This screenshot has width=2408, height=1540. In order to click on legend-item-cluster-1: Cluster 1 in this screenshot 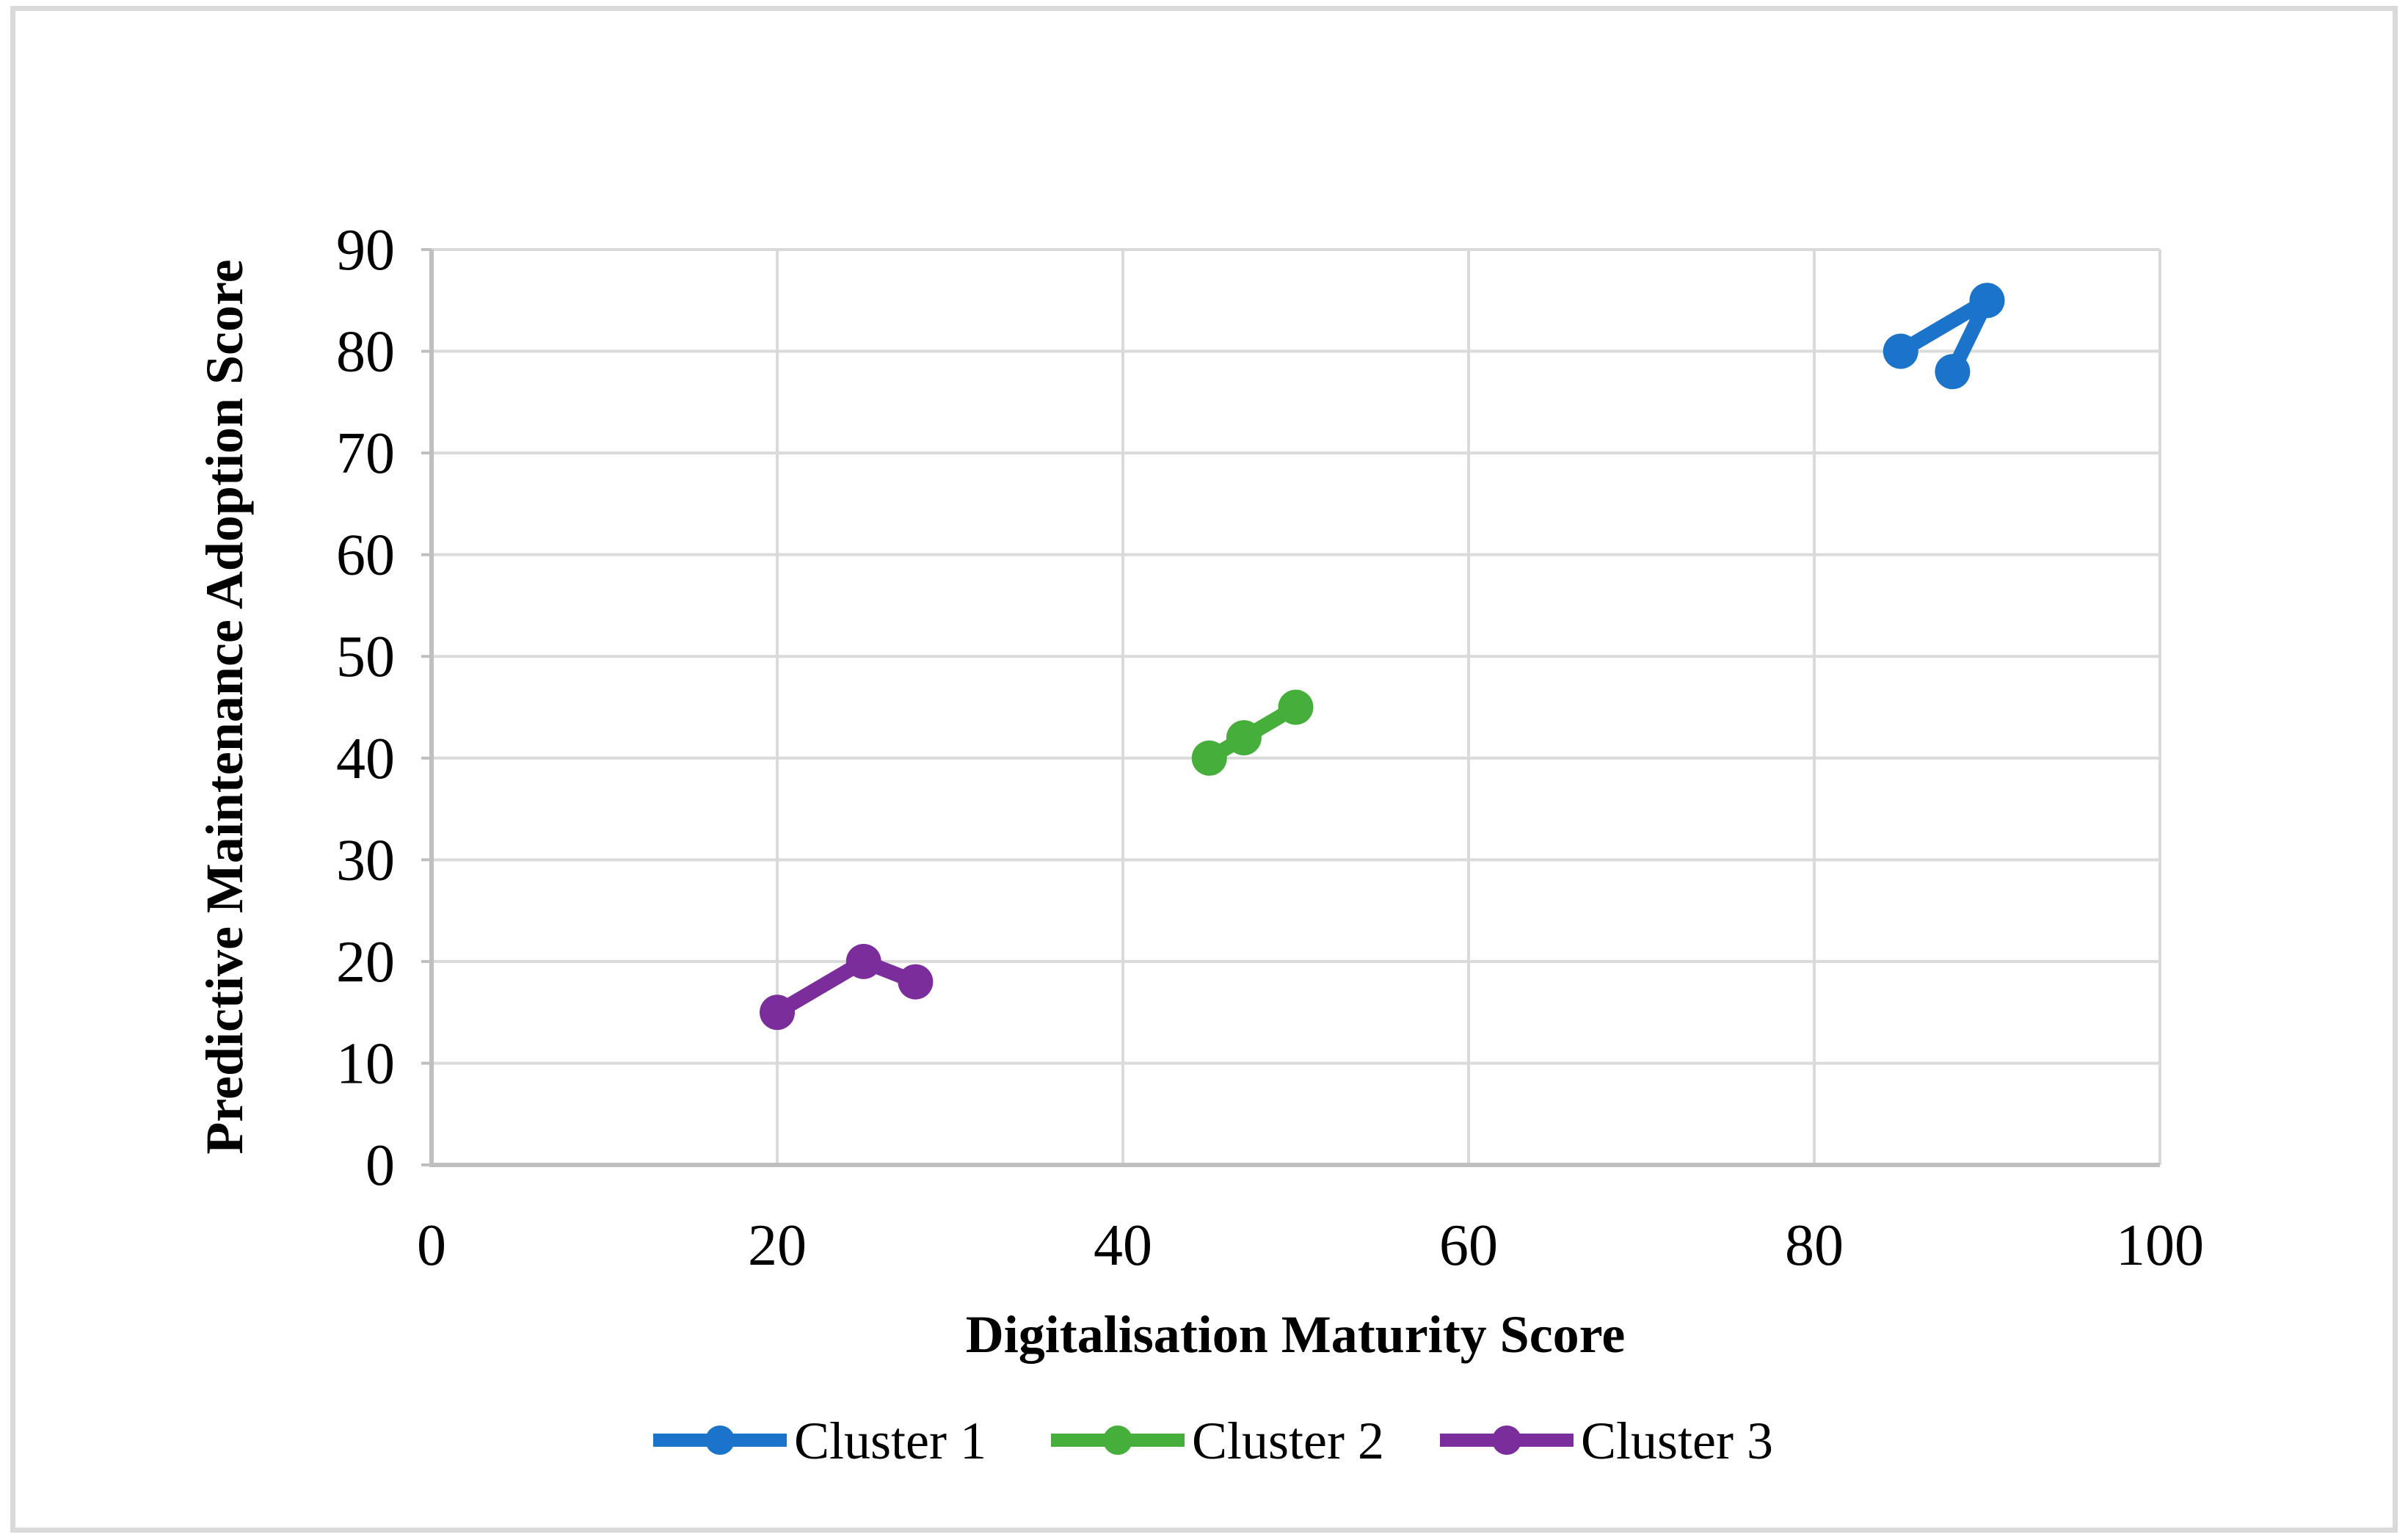, I will do `click(819, 1441)`.